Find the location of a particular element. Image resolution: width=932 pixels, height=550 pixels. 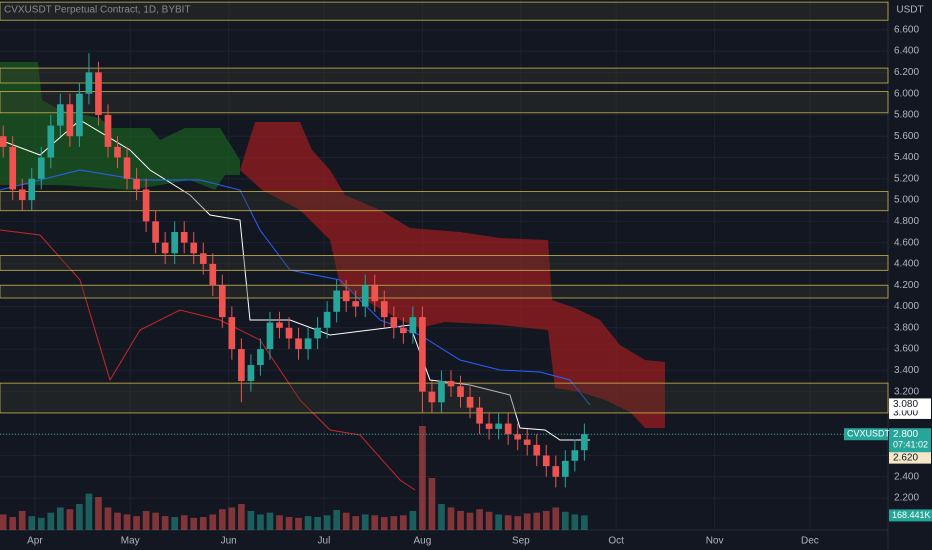

last-badge is located at coordinates (910, 440).